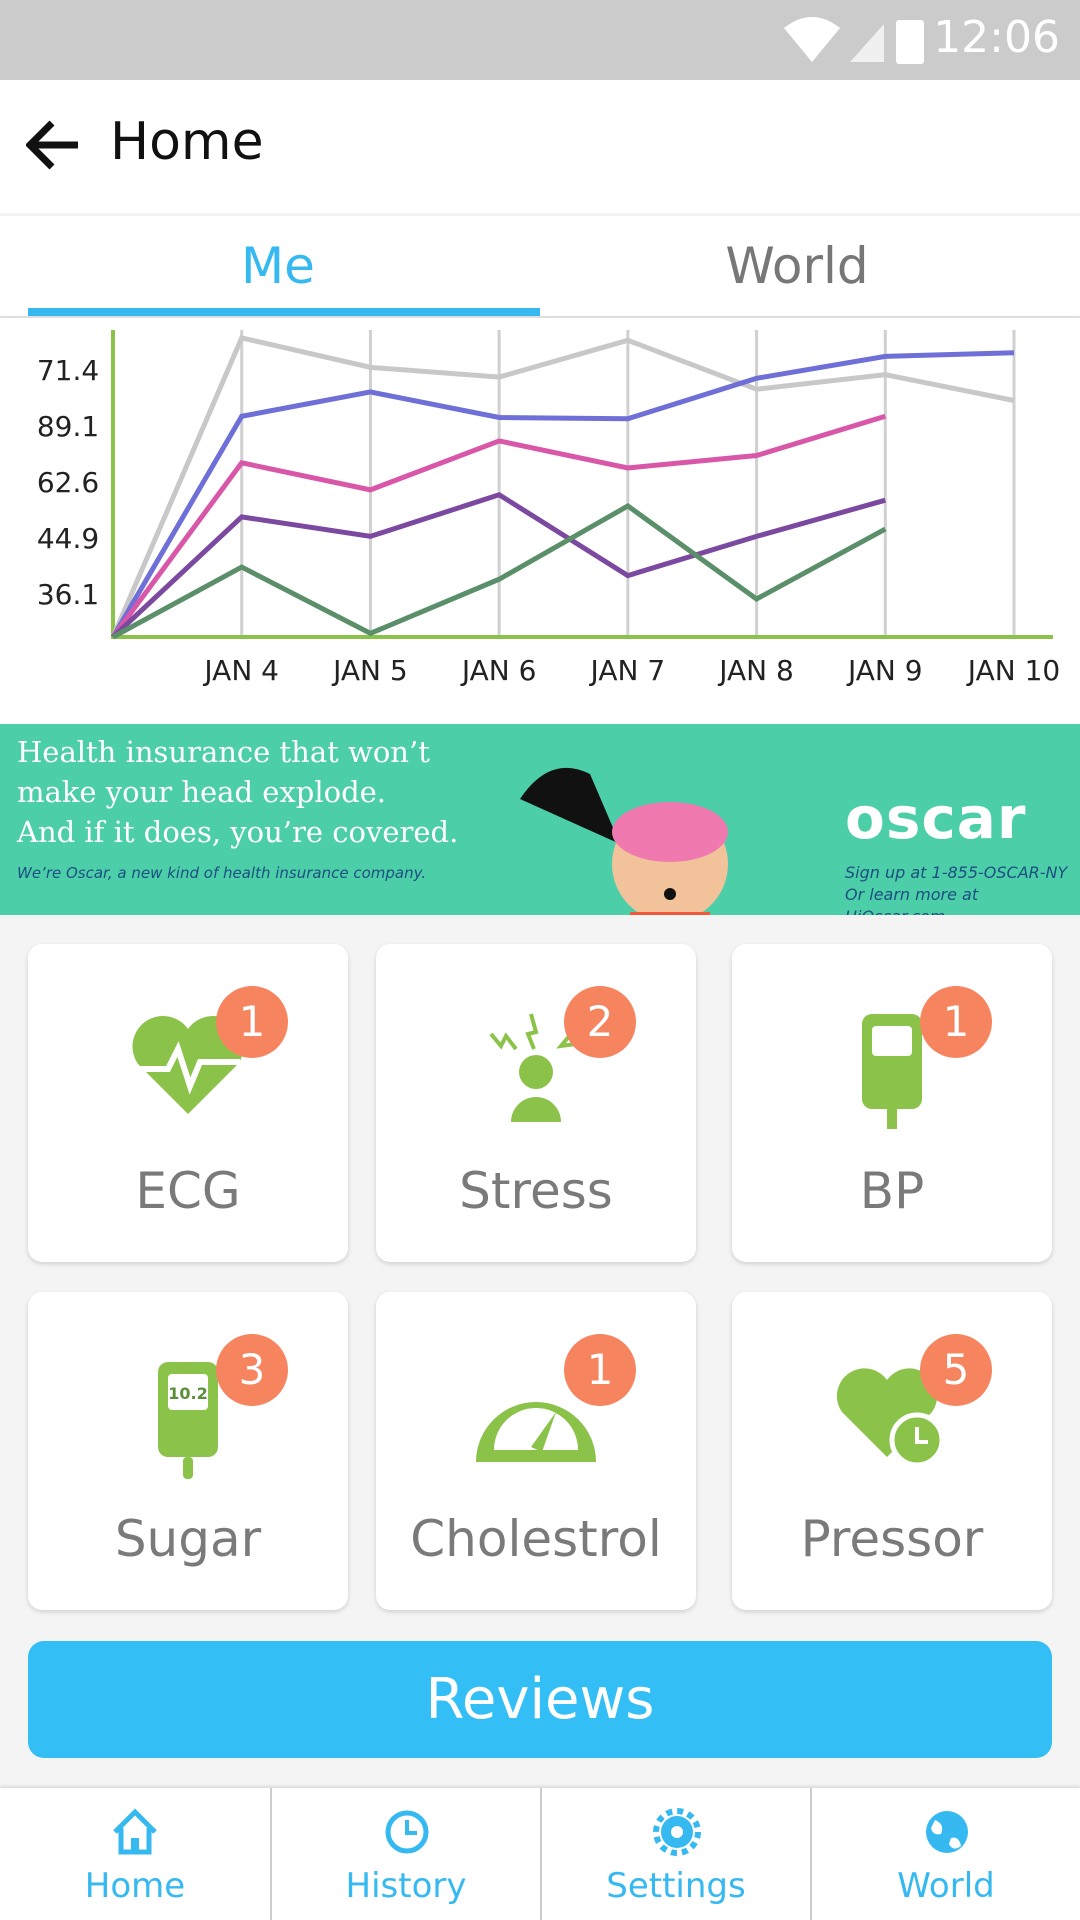  I want to click on x-tick-label: JAN 10, so click(1013, 670).